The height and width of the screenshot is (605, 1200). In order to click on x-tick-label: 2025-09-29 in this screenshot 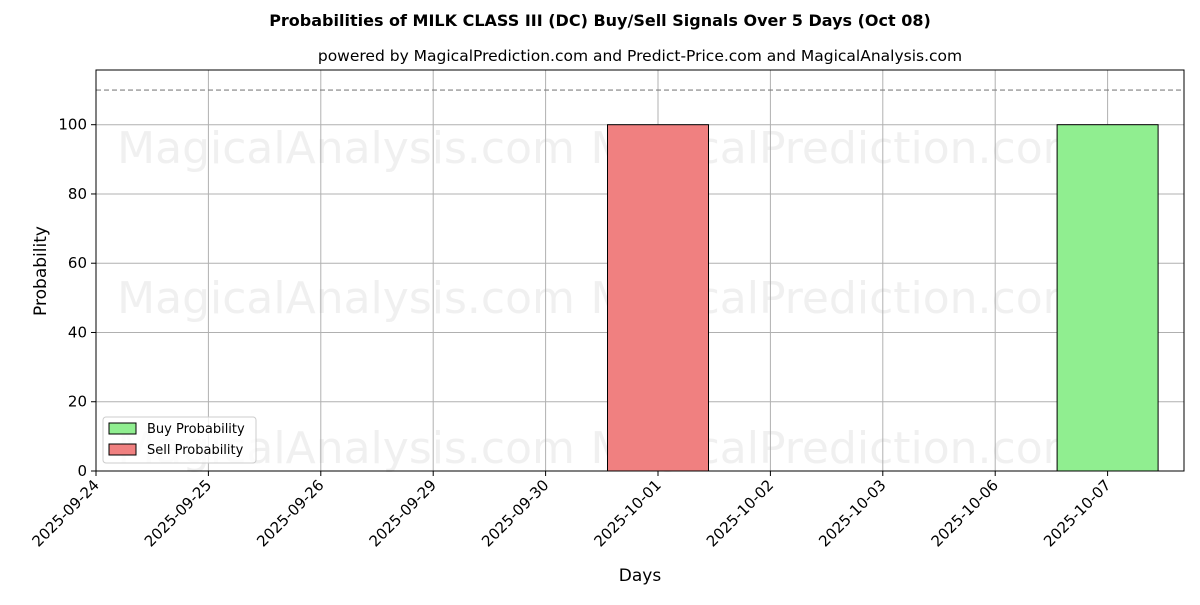, I will do `click(403, 513)`.